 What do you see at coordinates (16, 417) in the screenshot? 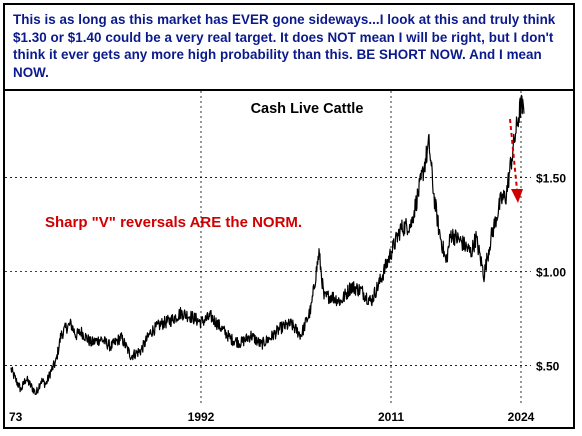
I see `x-tick-label: 73` at bounding box center [16, 417].